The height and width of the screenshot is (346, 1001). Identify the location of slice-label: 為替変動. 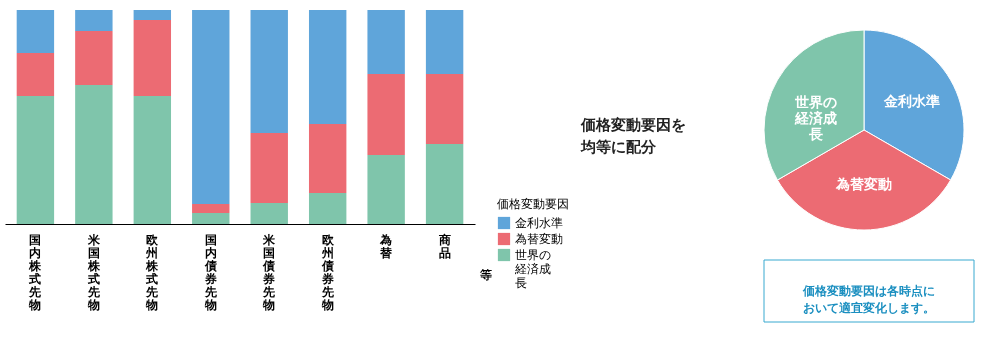
(864, 184).